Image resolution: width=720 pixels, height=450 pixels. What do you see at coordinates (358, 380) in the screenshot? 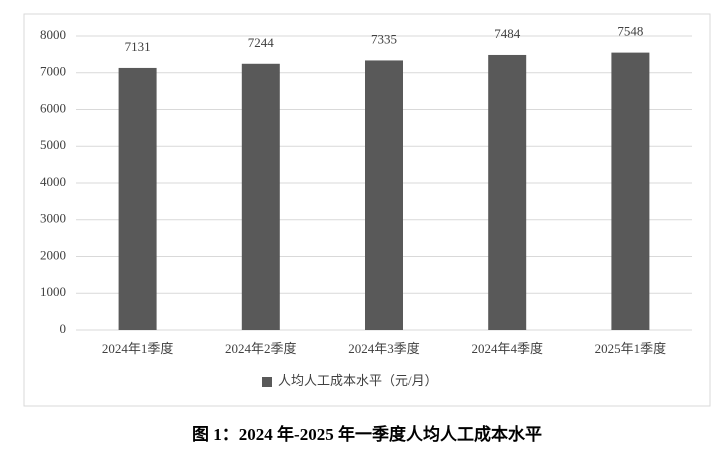
I see `legend-label: 人均人工成本水平（元/月）` at bounding box center [358, 380].